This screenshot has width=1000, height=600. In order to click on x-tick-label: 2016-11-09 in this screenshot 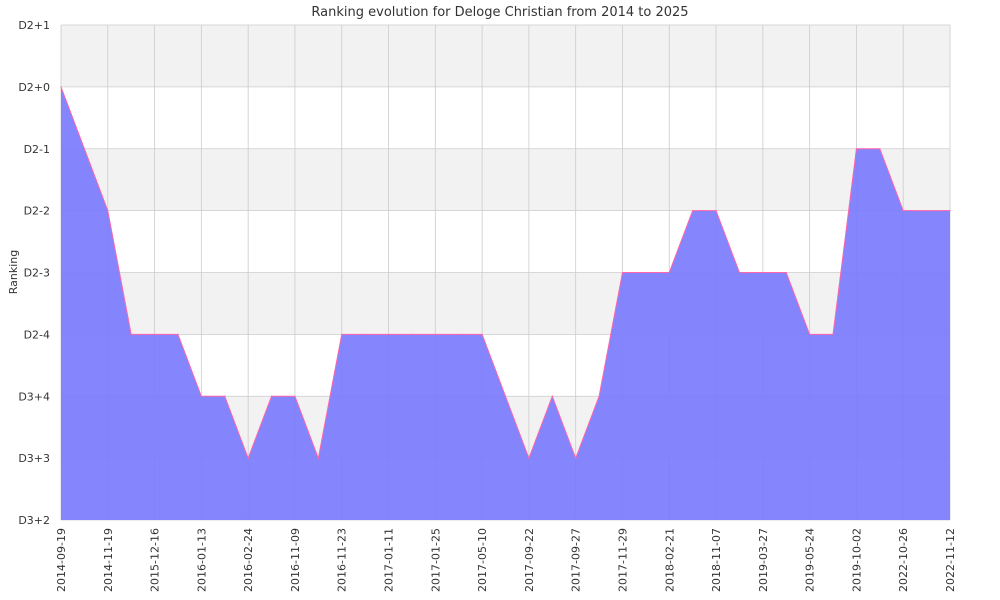, I will do `click(295, 560)`.